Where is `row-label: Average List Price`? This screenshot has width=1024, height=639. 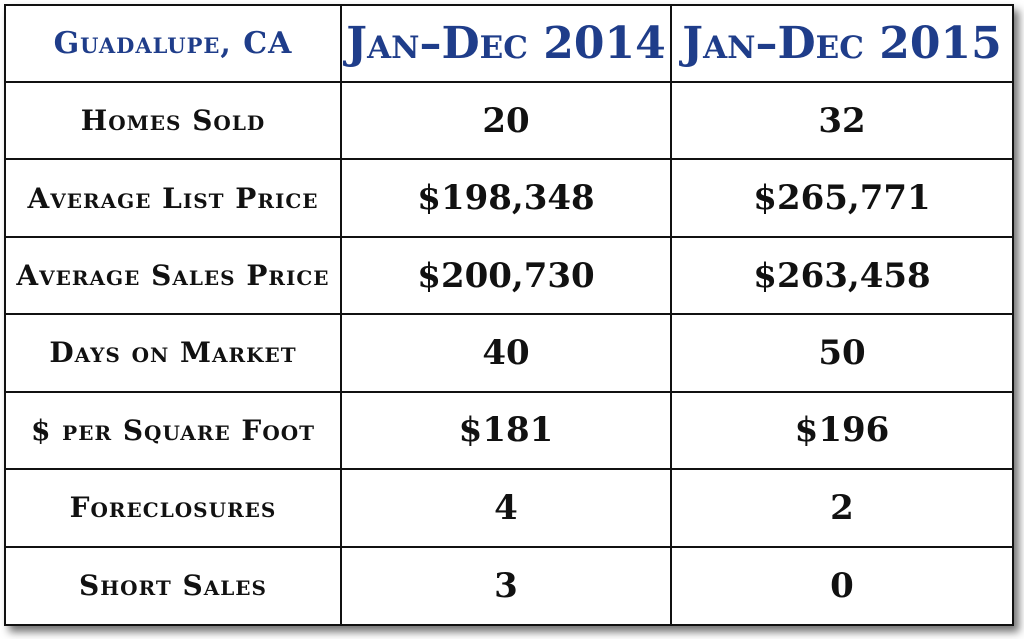
row-label: Average List Price is located at coordinates (174, 198).